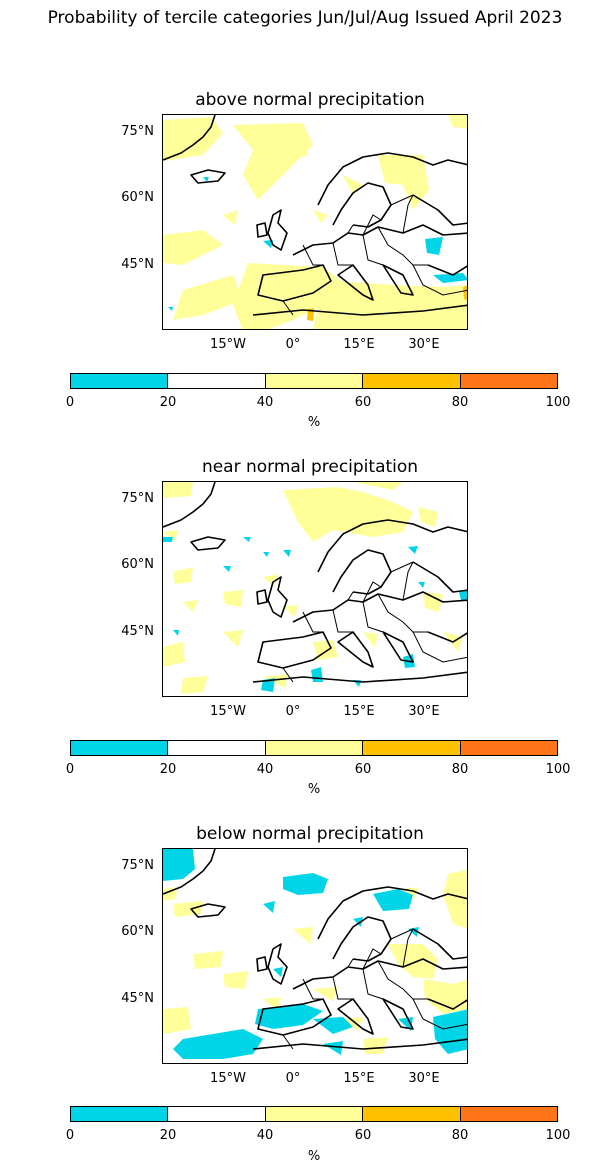  Describe the element at coordinates (310, 100) in the screenshot. I see `panel-title-above: above normal precipitation` at that location.